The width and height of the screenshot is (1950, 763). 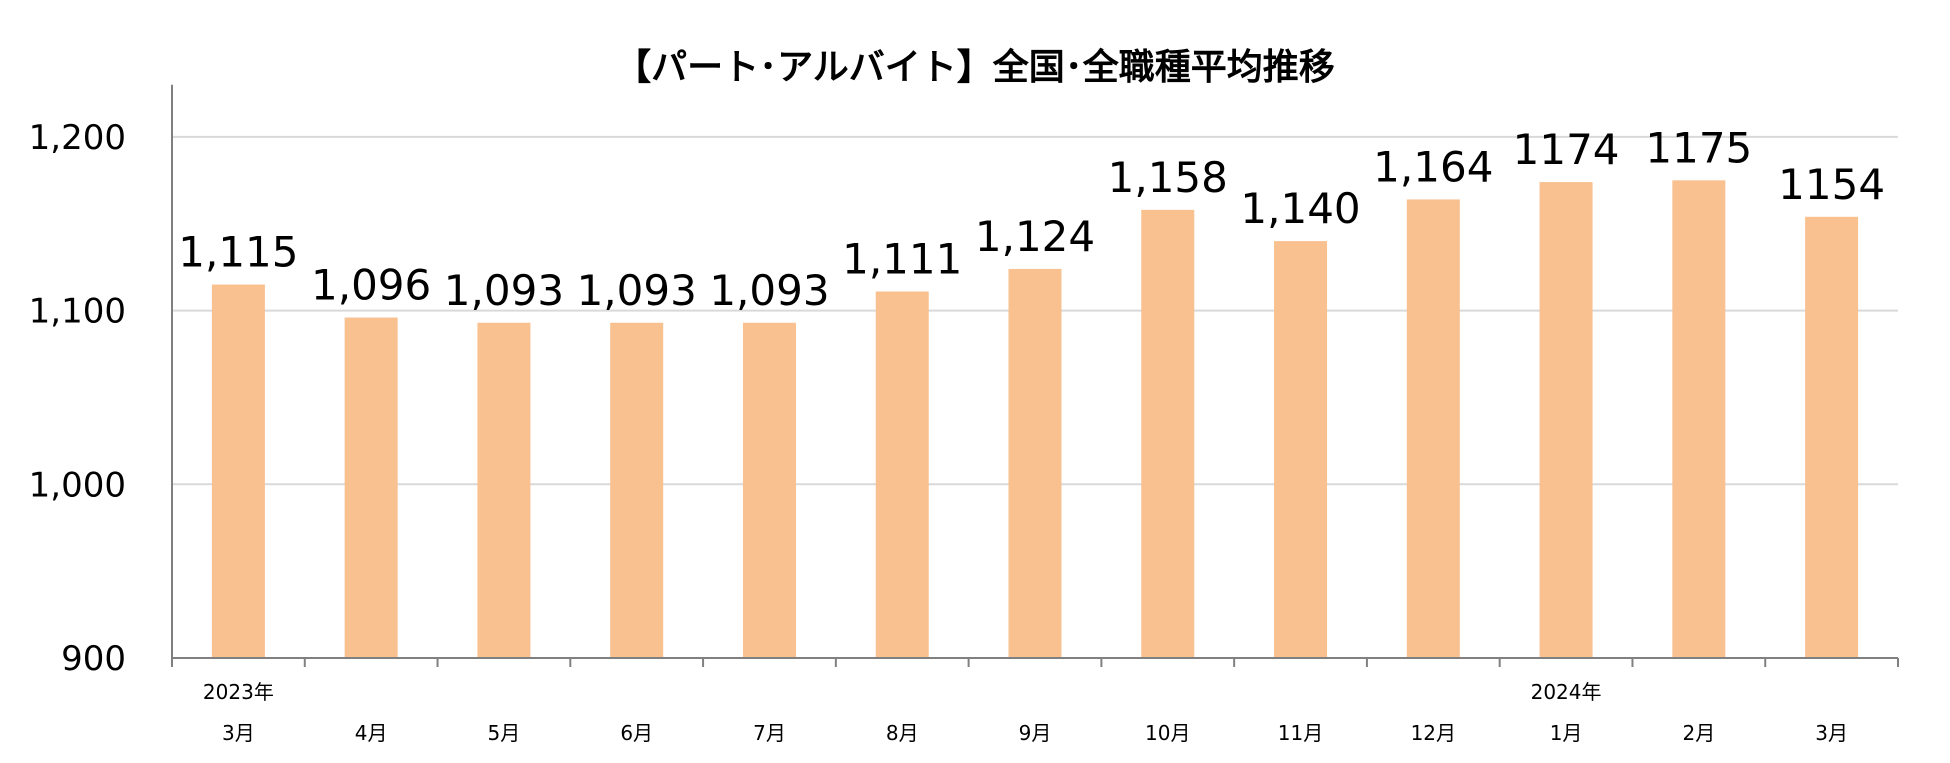 What do you see at coordinates (1831, 184) in the screenshot?
I see `data-label: 1154` at bounding box center [1831, 184].